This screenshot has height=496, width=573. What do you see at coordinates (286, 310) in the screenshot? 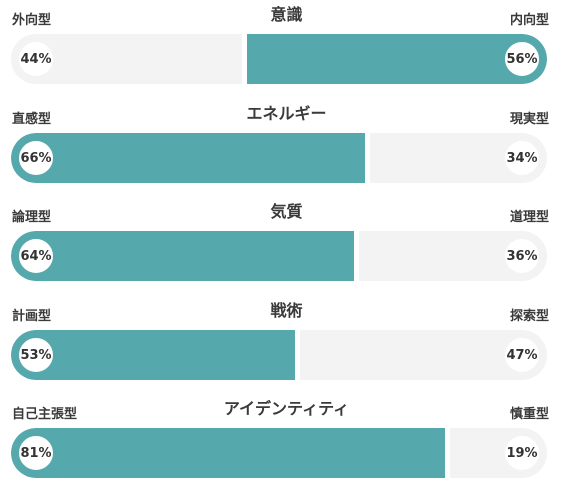
I see `trait-title: 戦術` at bounding box center [286, 310].